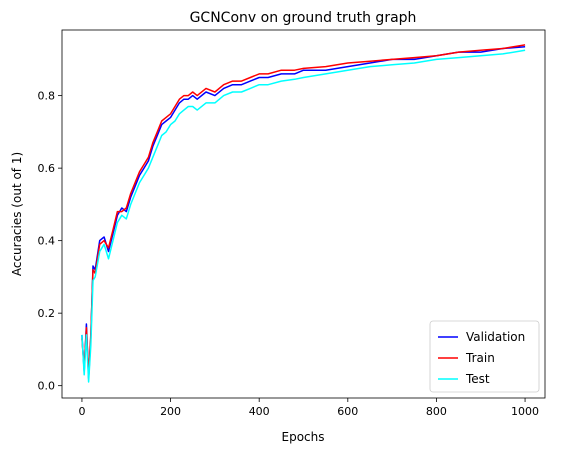 The width and height of the screenshot is (567, 453). I want to click on x-tick-label: 600, so click(347, 411).